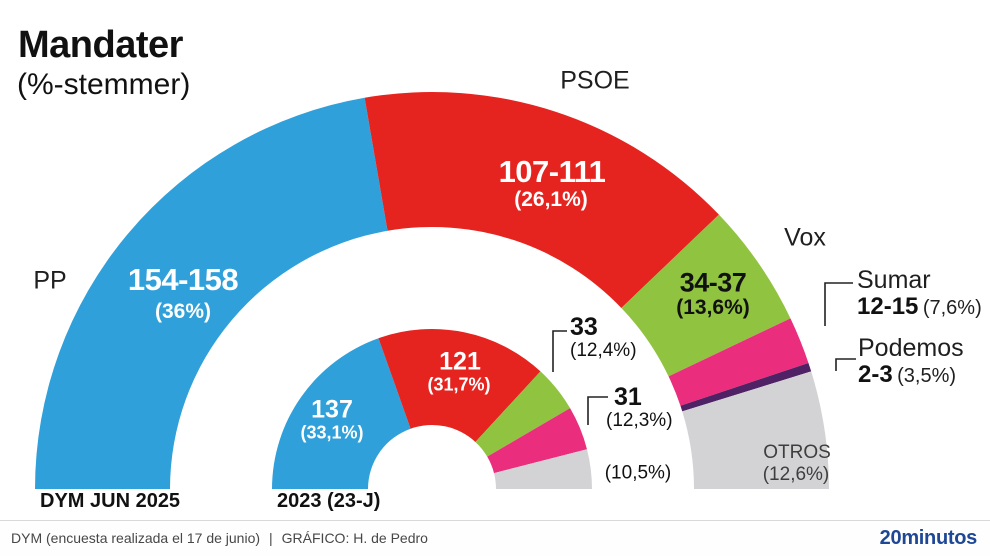 The height and width of the screenshot is (556, 990). Describe the element at coordinates (595, 80) in the screenshot. I see `party-label-psoe: PSOE` at that location.